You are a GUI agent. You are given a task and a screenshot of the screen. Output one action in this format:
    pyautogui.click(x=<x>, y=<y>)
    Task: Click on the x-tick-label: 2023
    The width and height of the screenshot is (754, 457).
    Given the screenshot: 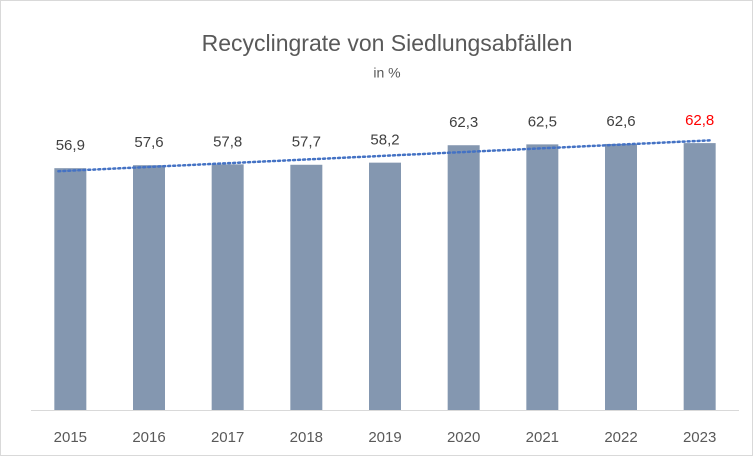 What is the action you would take?
    pyautogui.click(x=699, y=437)
    